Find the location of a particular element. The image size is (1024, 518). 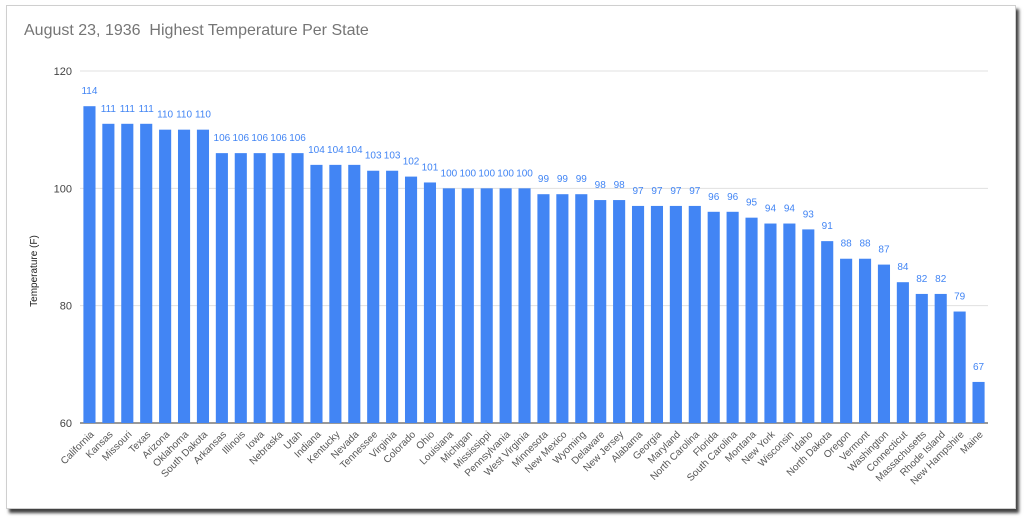

data-label: 67 is located at coordinates (979, 367).